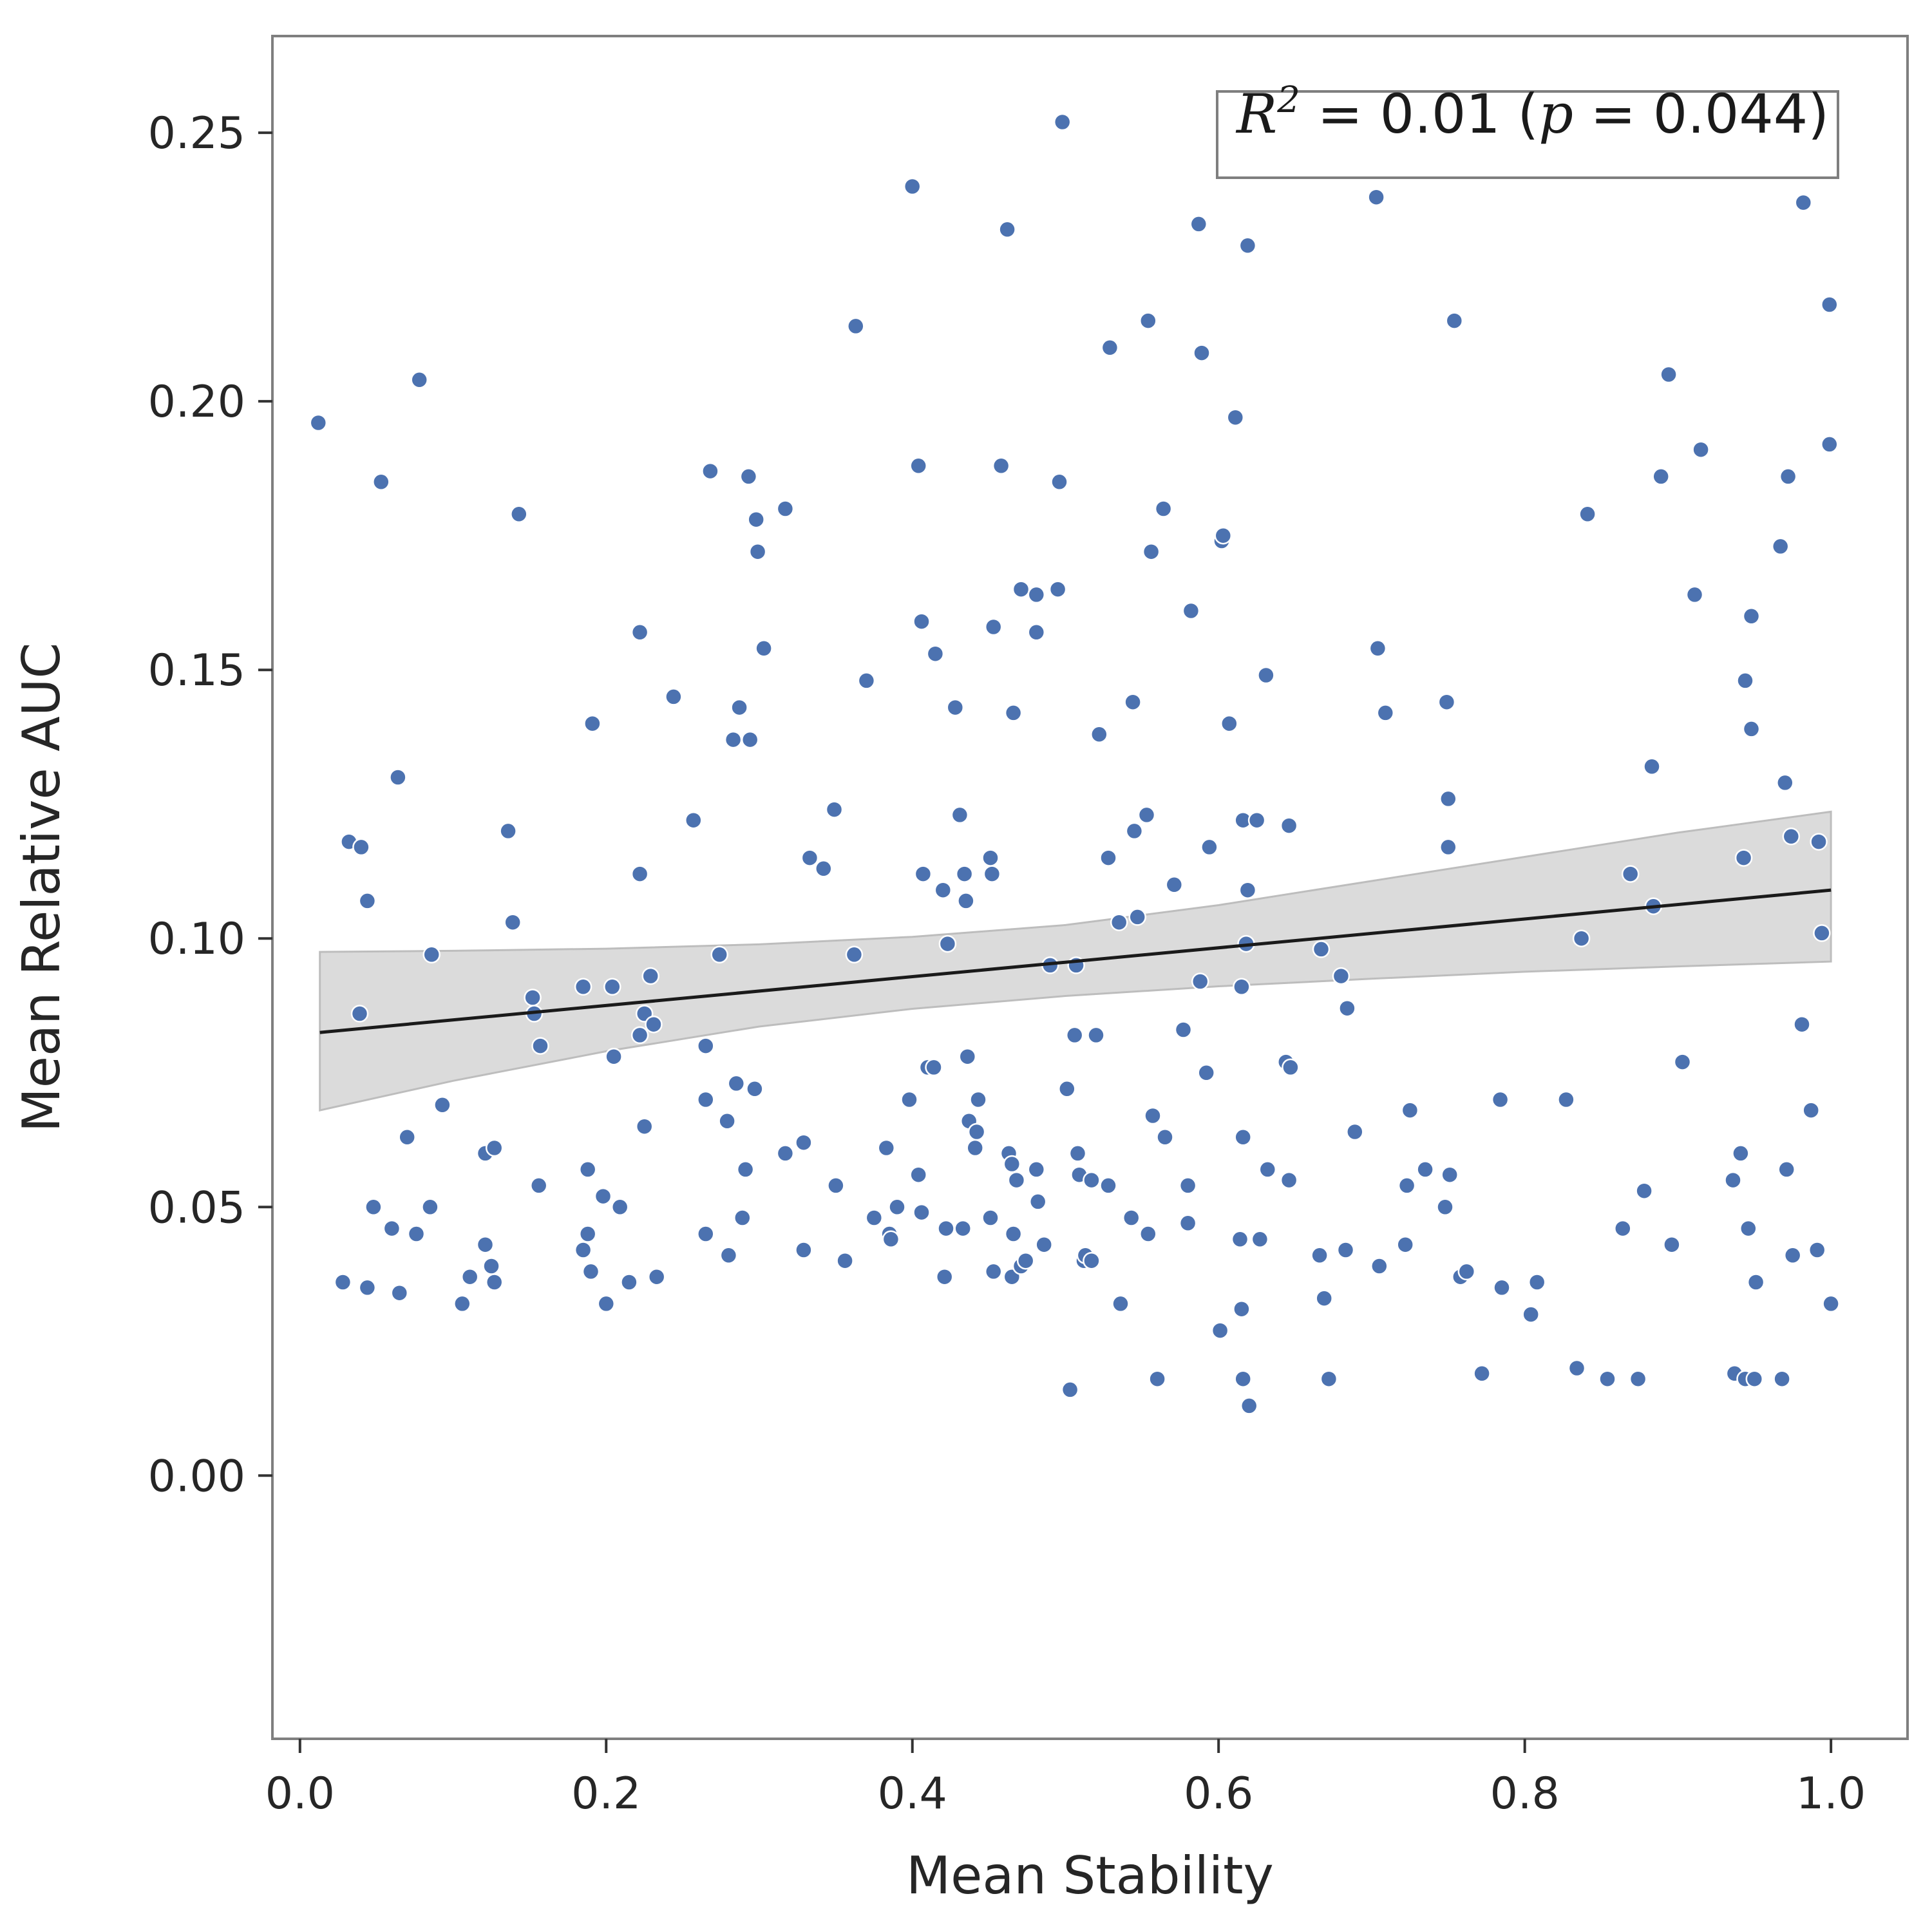  Describe the element at coordinates (197, 1207) in the screenshot. I see `y-tick-label: 0.05` at that location.